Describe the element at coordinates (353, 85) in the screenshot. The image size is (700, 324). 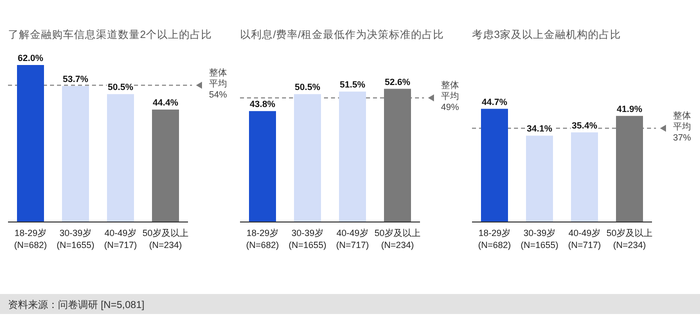
I see `data-label: 51.5%` at that location.